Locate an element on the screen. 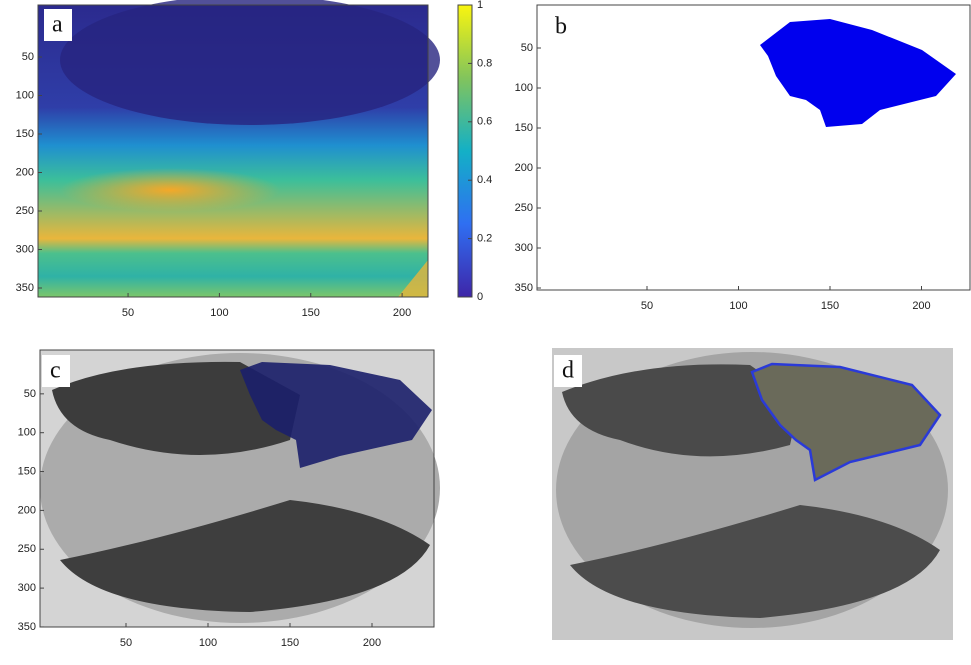 The width and height of the screenshot is (971, 665). panel-label: c is located at coordinates (55, 371).